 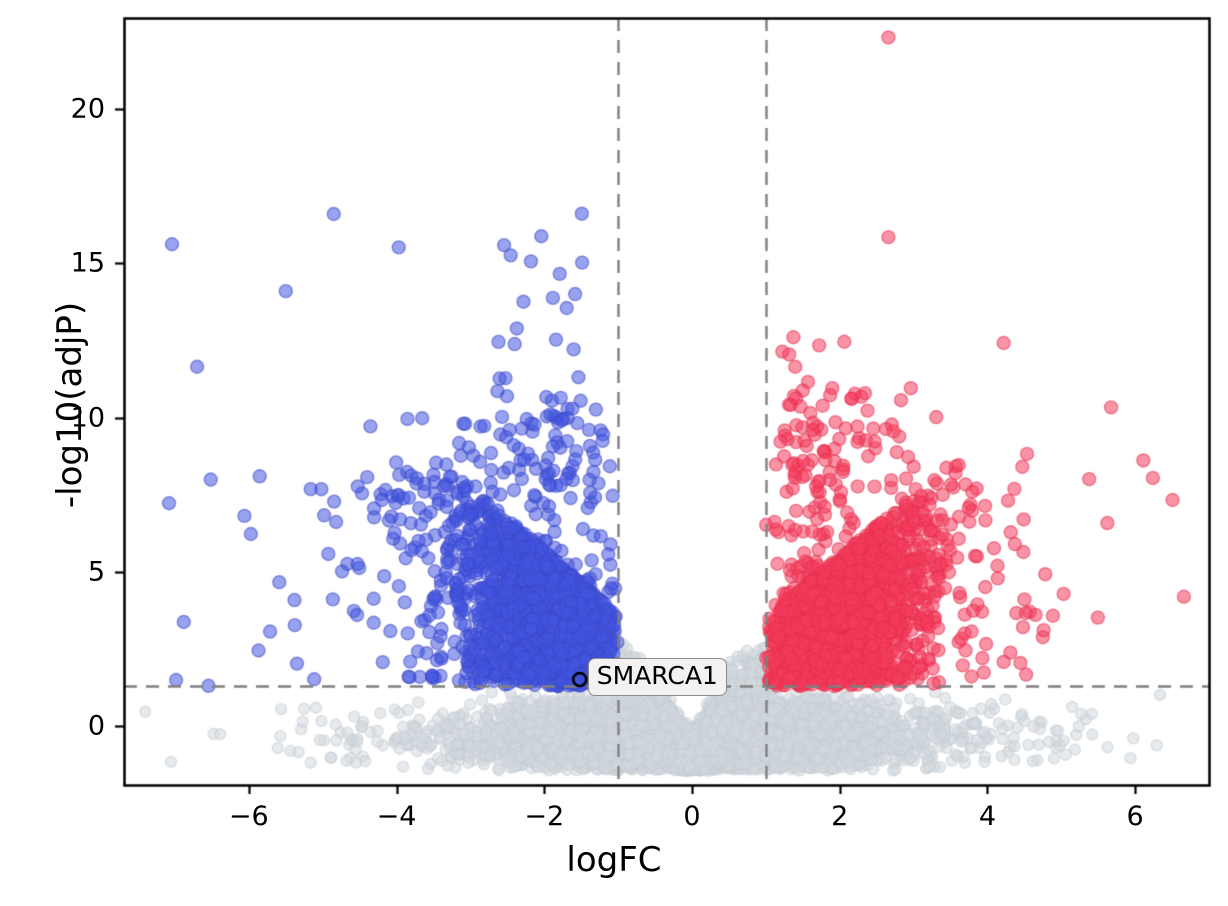 I want to click on x-axis-label: logFC, so click(x=614, y=860).